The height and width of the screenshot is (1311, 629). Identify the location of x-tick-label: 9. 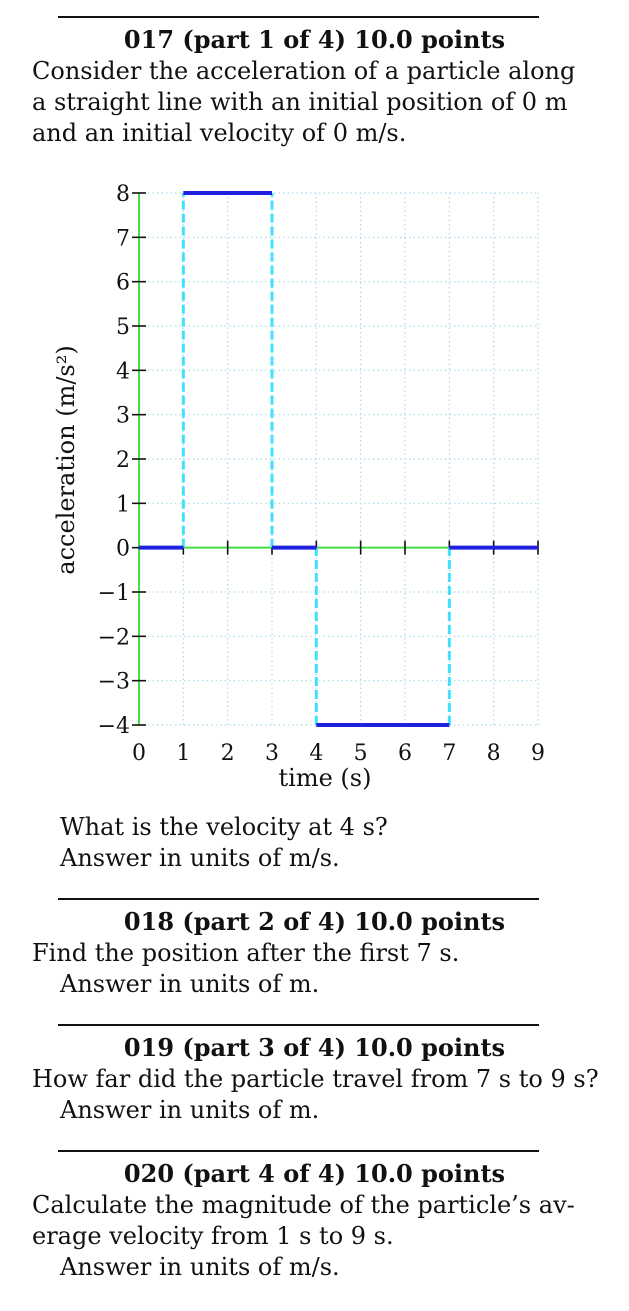
(538, 753).